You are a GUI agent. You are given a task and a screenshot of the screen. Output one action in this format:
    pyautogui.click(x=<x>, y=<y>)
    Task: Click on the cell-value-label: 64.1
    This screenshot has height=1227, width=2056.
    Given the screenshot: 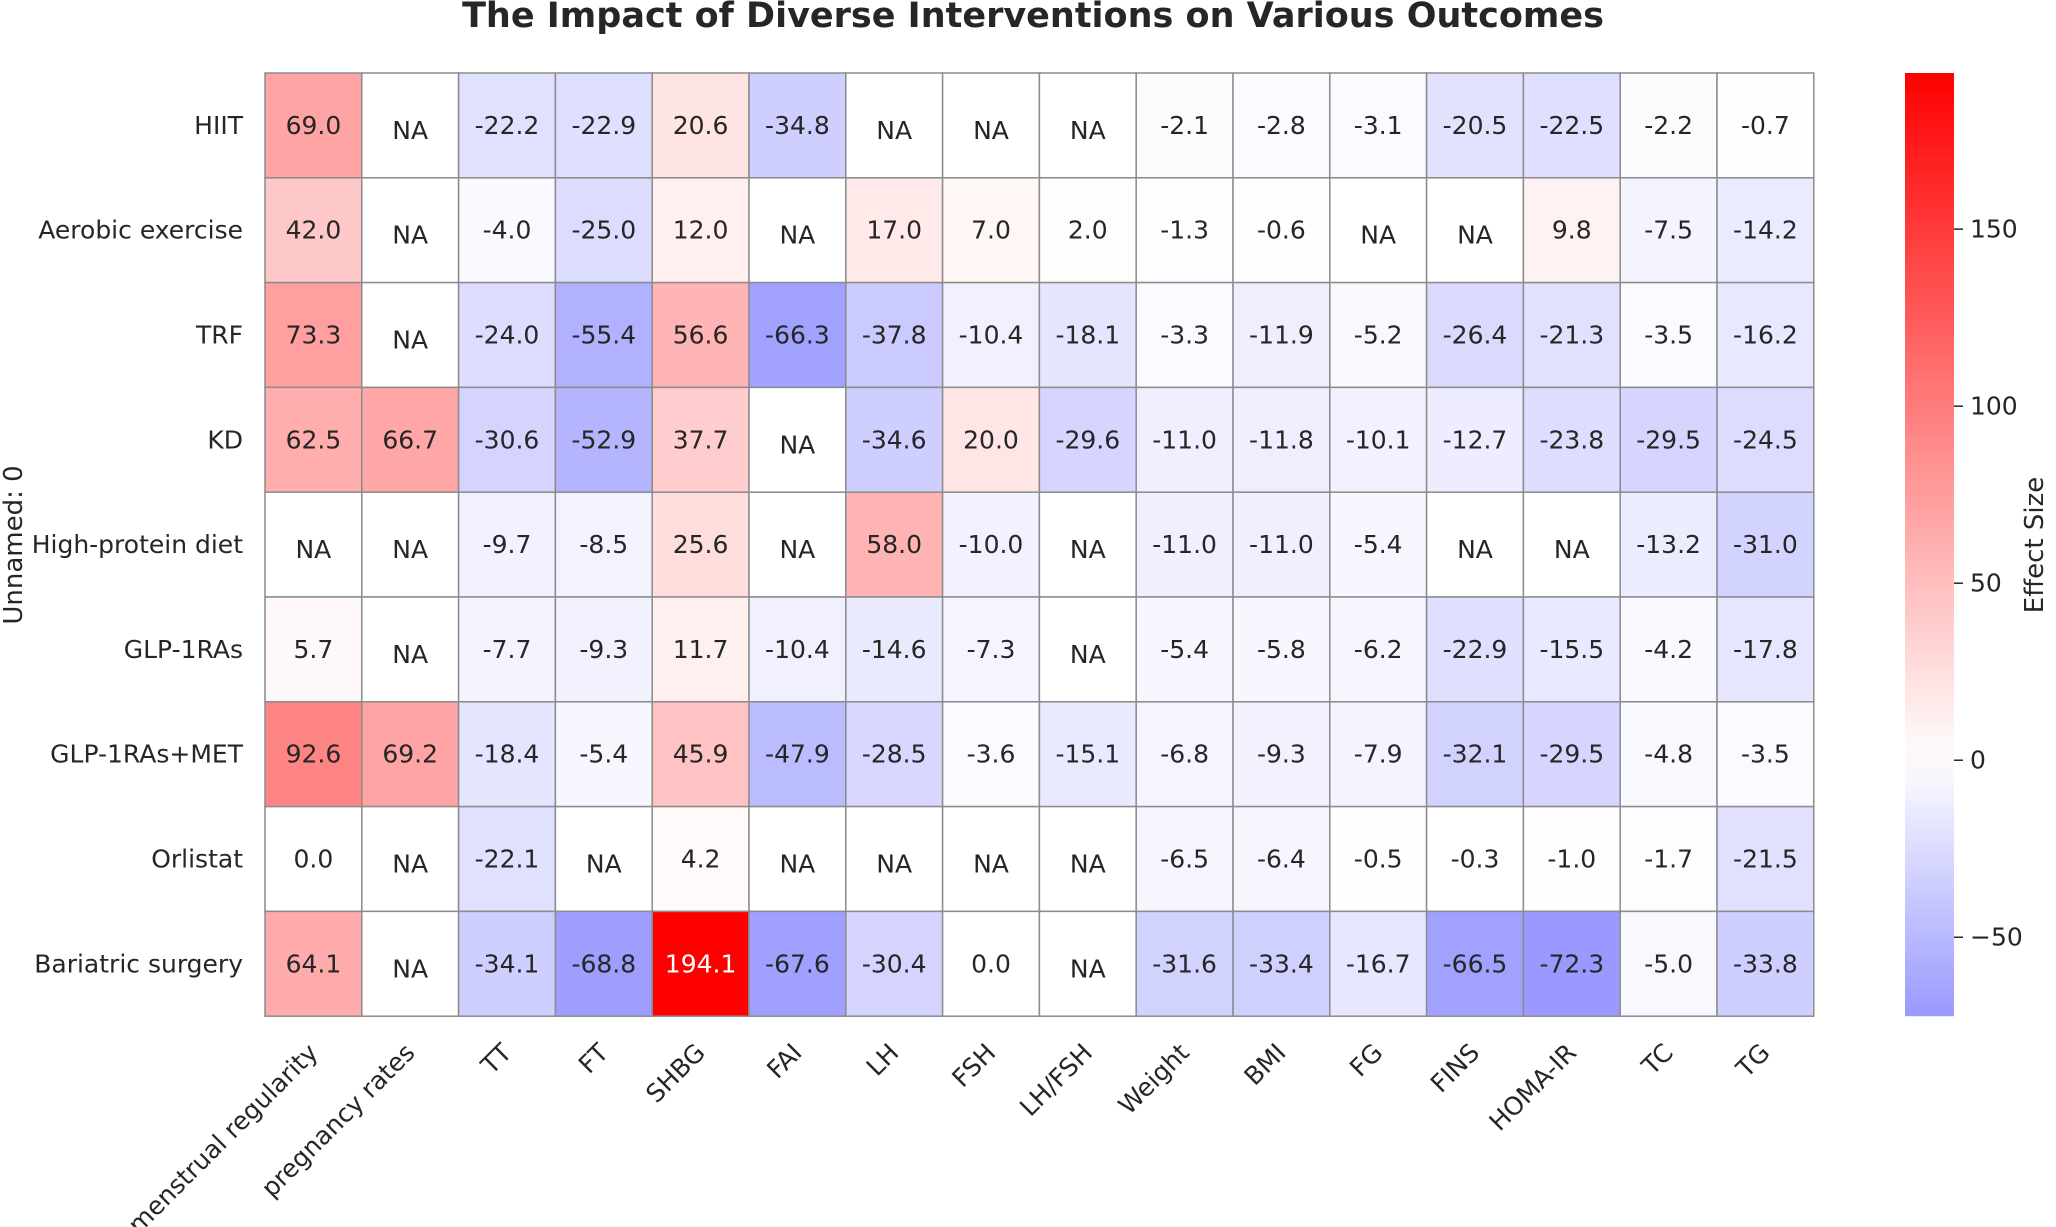 What is the action you would take?
    pyautogui.click(x=314, y=963)
    